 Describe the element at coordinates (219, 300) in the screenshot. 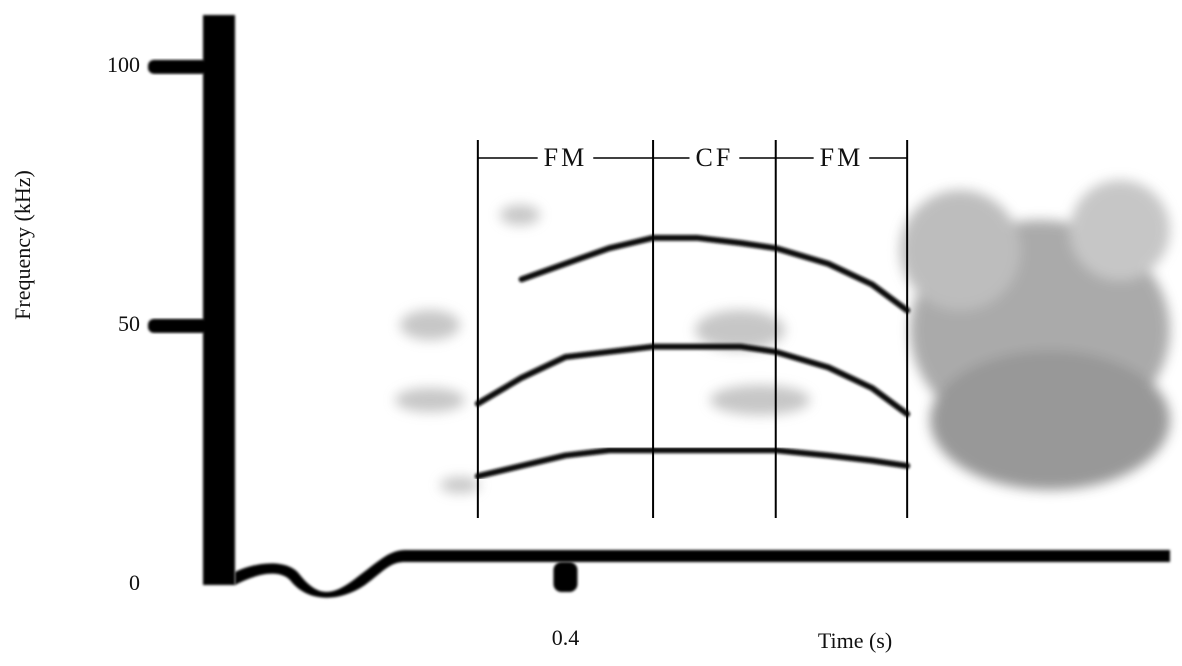

I see `y-axis` at that location.